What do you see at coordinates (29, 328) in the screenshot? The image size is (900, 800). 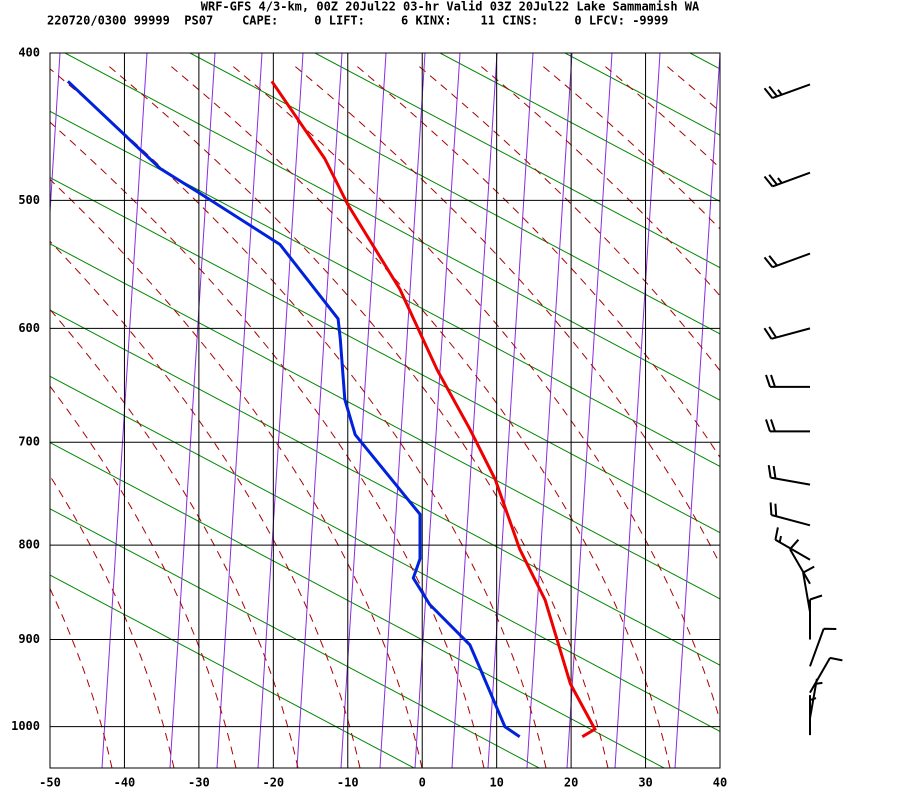 I see `y-tick-label: 600` at bounding box center [29, 328].